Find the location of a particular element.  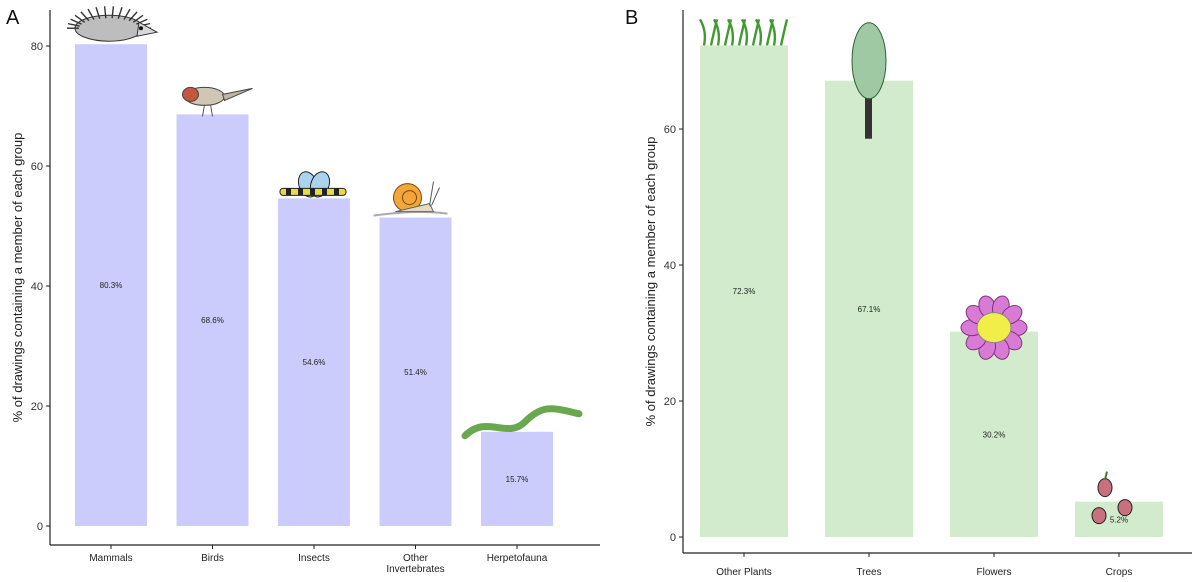

insect-drawing is located at coordinates (313, 184).